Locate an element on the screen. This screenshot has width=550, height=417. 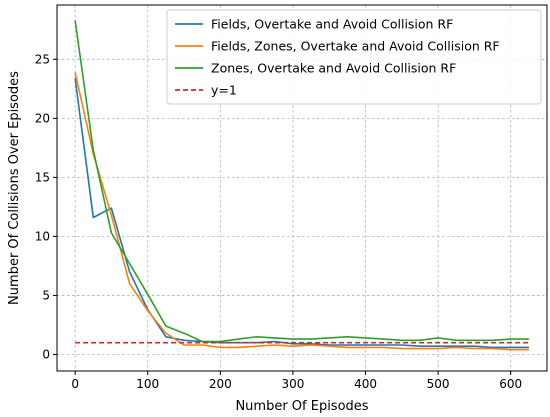
x-tick-label: 600 is located at coordinates (510, 384).